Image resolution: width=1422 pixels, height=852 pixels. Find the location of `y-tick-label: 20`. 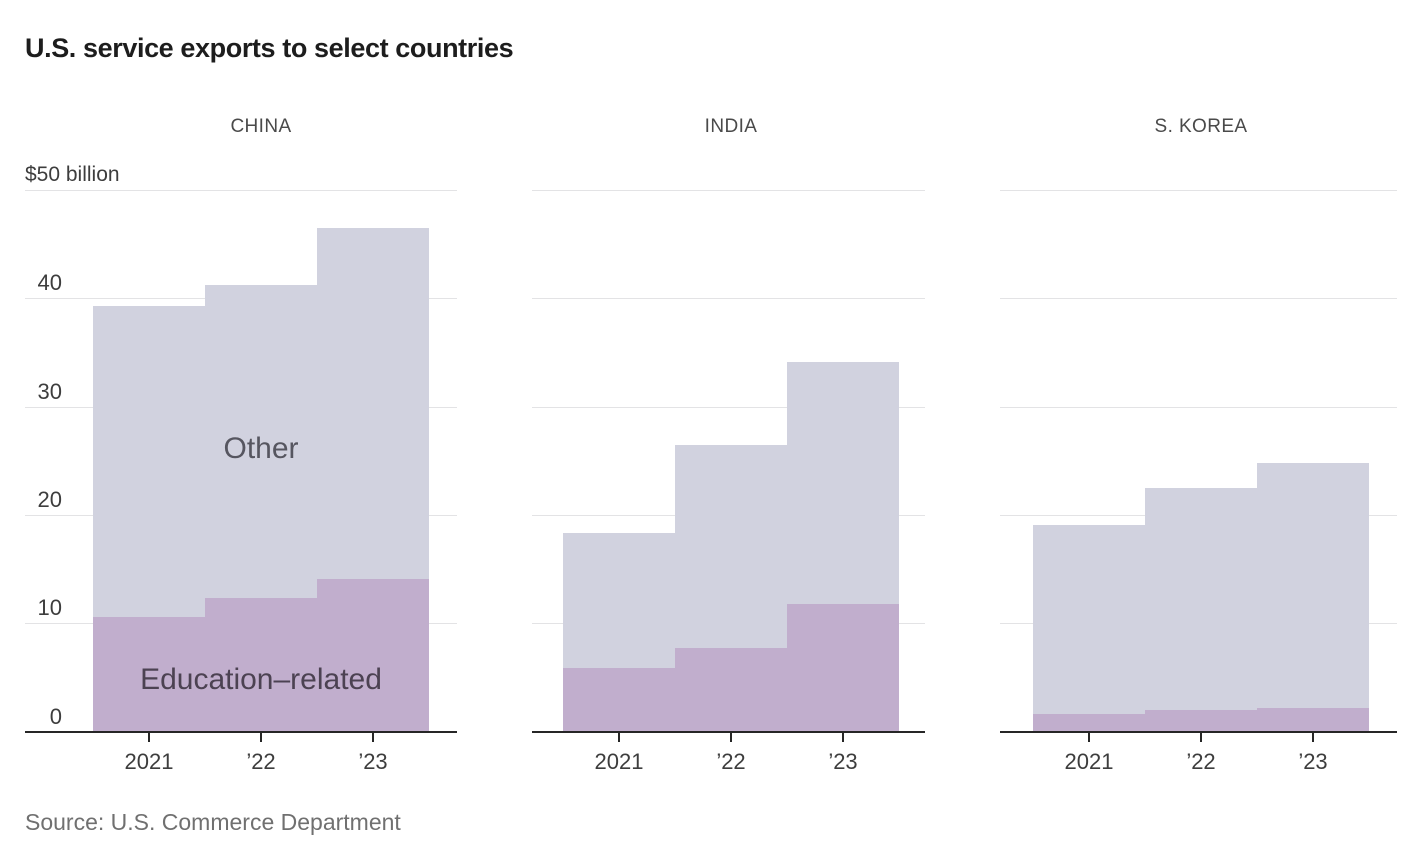

y-tick-label: 20 is located at coordinates (49, 499).